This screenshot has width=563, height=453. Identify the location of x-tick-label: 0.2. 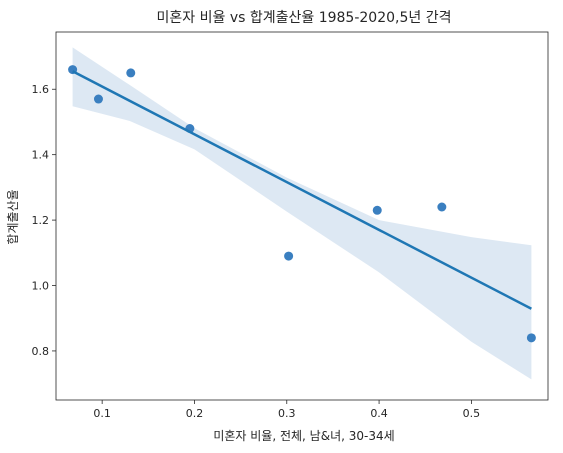
(195, 413).